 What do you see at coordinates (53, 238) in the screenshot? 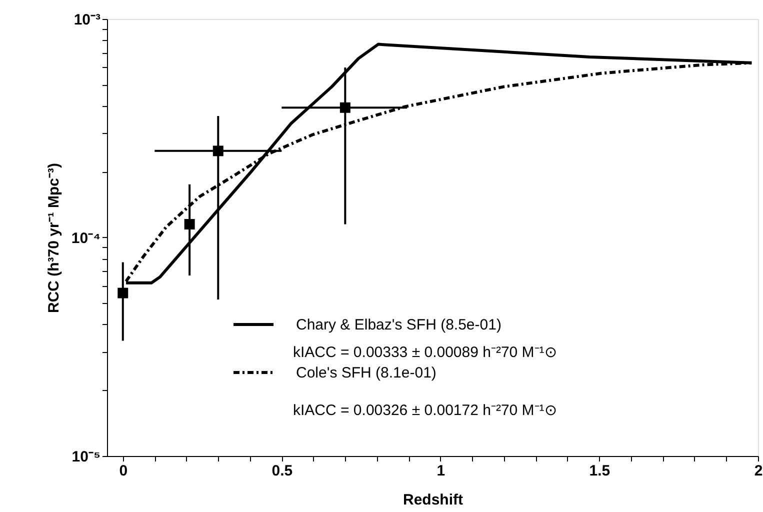
I see `y-axis-title: RCC (h³70 yr⁻¹ Mpc⁻³)` at bounding box center [53, 238].